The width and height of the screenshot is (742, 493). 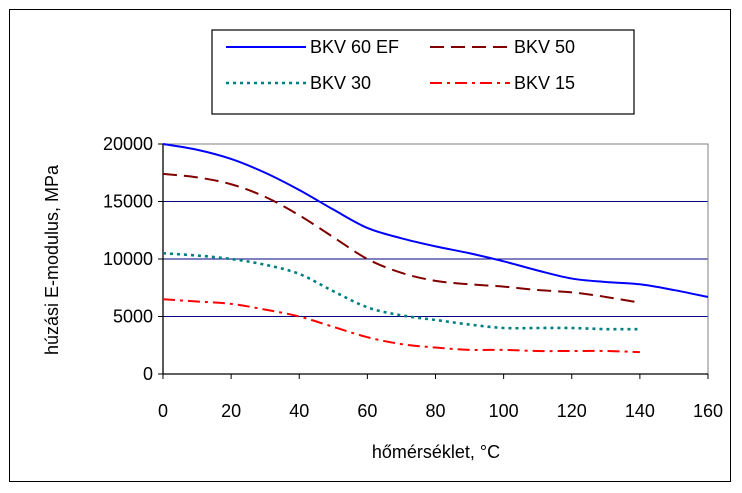 I want to click on x-tick-label-4: 80, so click(x=435, y=411).